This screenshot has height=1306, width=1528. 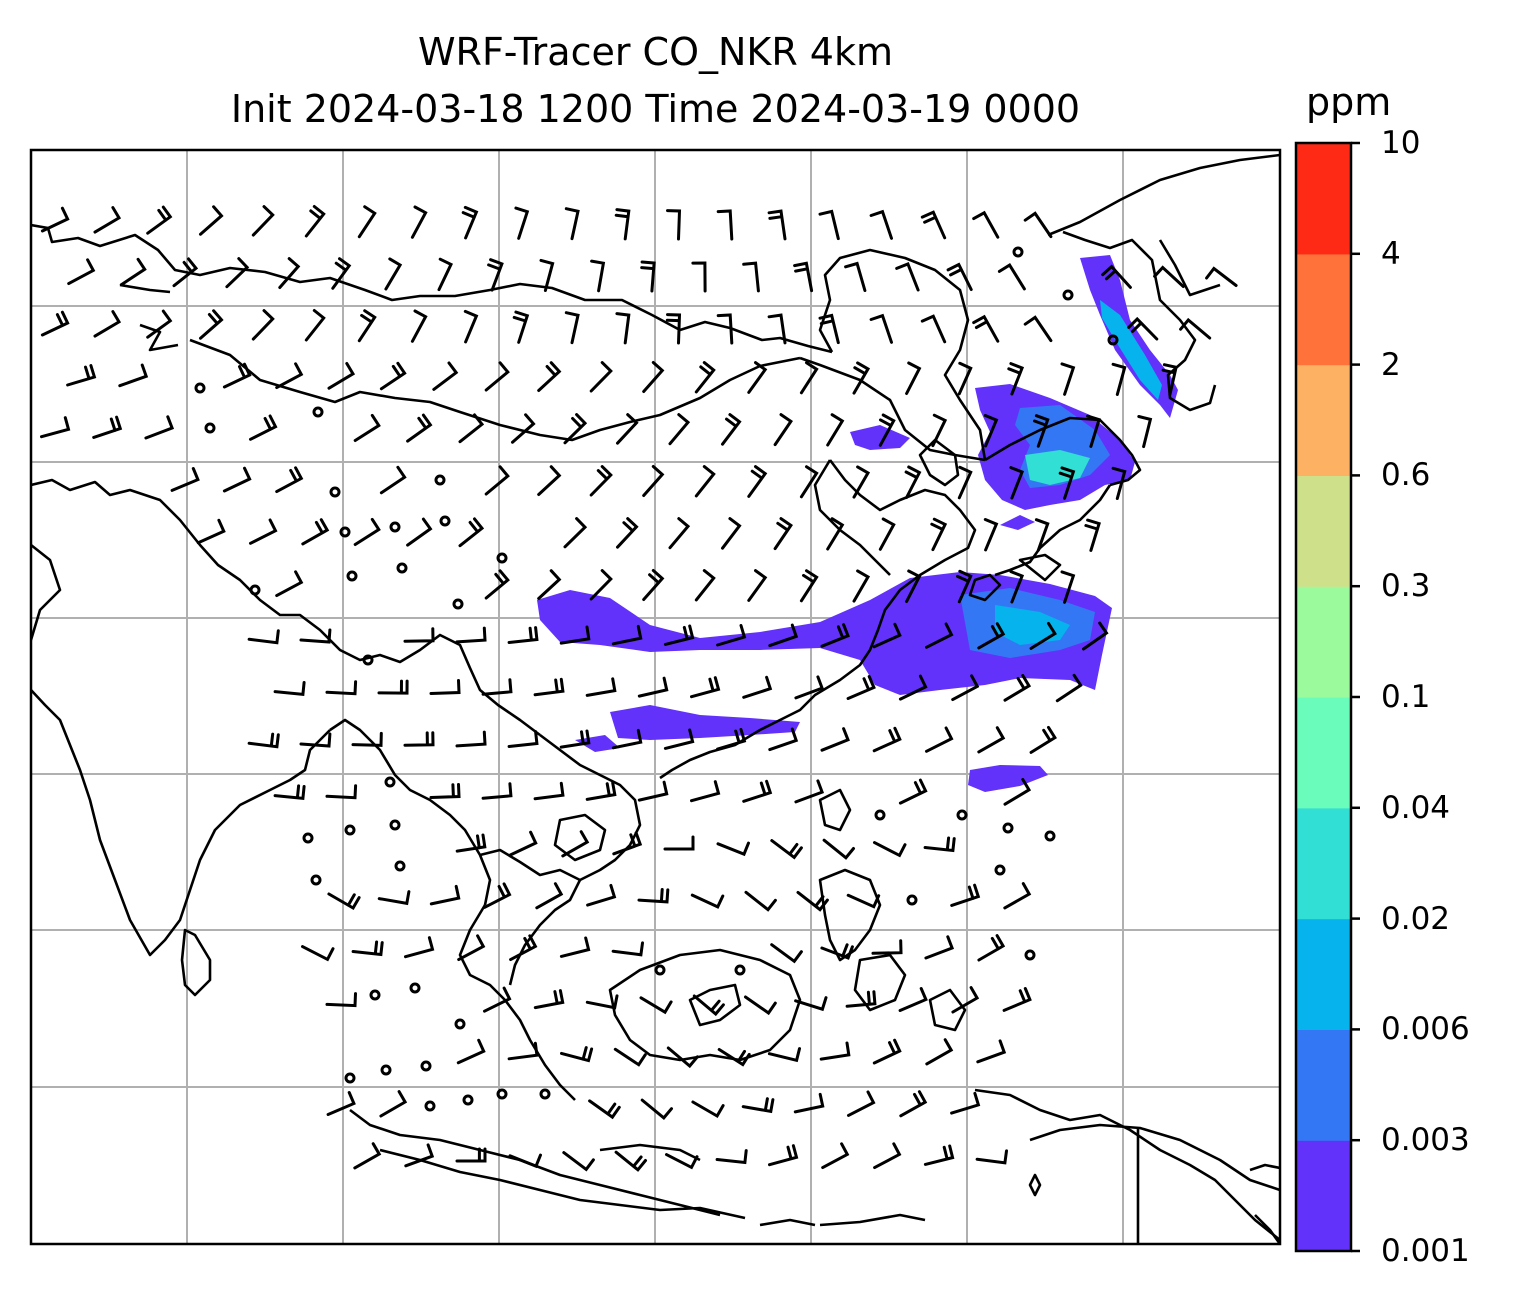 What do you see at coordinates (1401, 143) in the screenshot?
I see `colorbar-tick-label: 10` at bounding box center [1401, 143].